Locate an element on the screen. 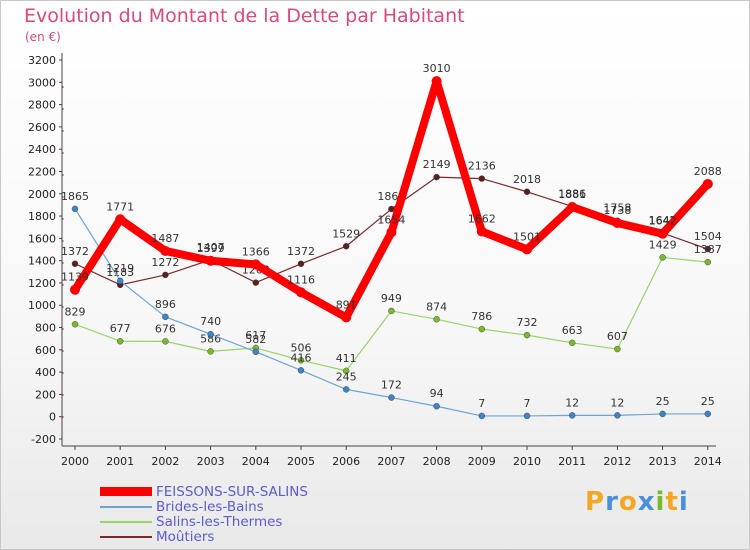 The width and height of the screenshot is (750, 550). y-tick-label: 1600 is located at coordinates (42, 238).